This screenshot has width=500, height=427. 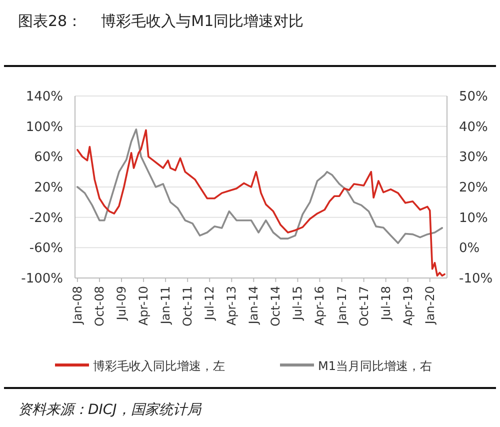 I want to click on x-tick-label: Jan-17, so click(x=341, y=306).